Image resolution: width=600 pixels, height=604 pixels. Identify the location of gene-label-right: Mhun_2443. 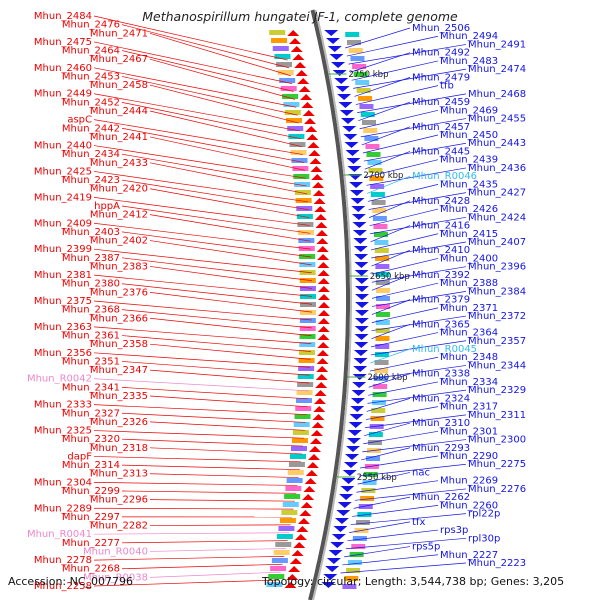
(497, 143).